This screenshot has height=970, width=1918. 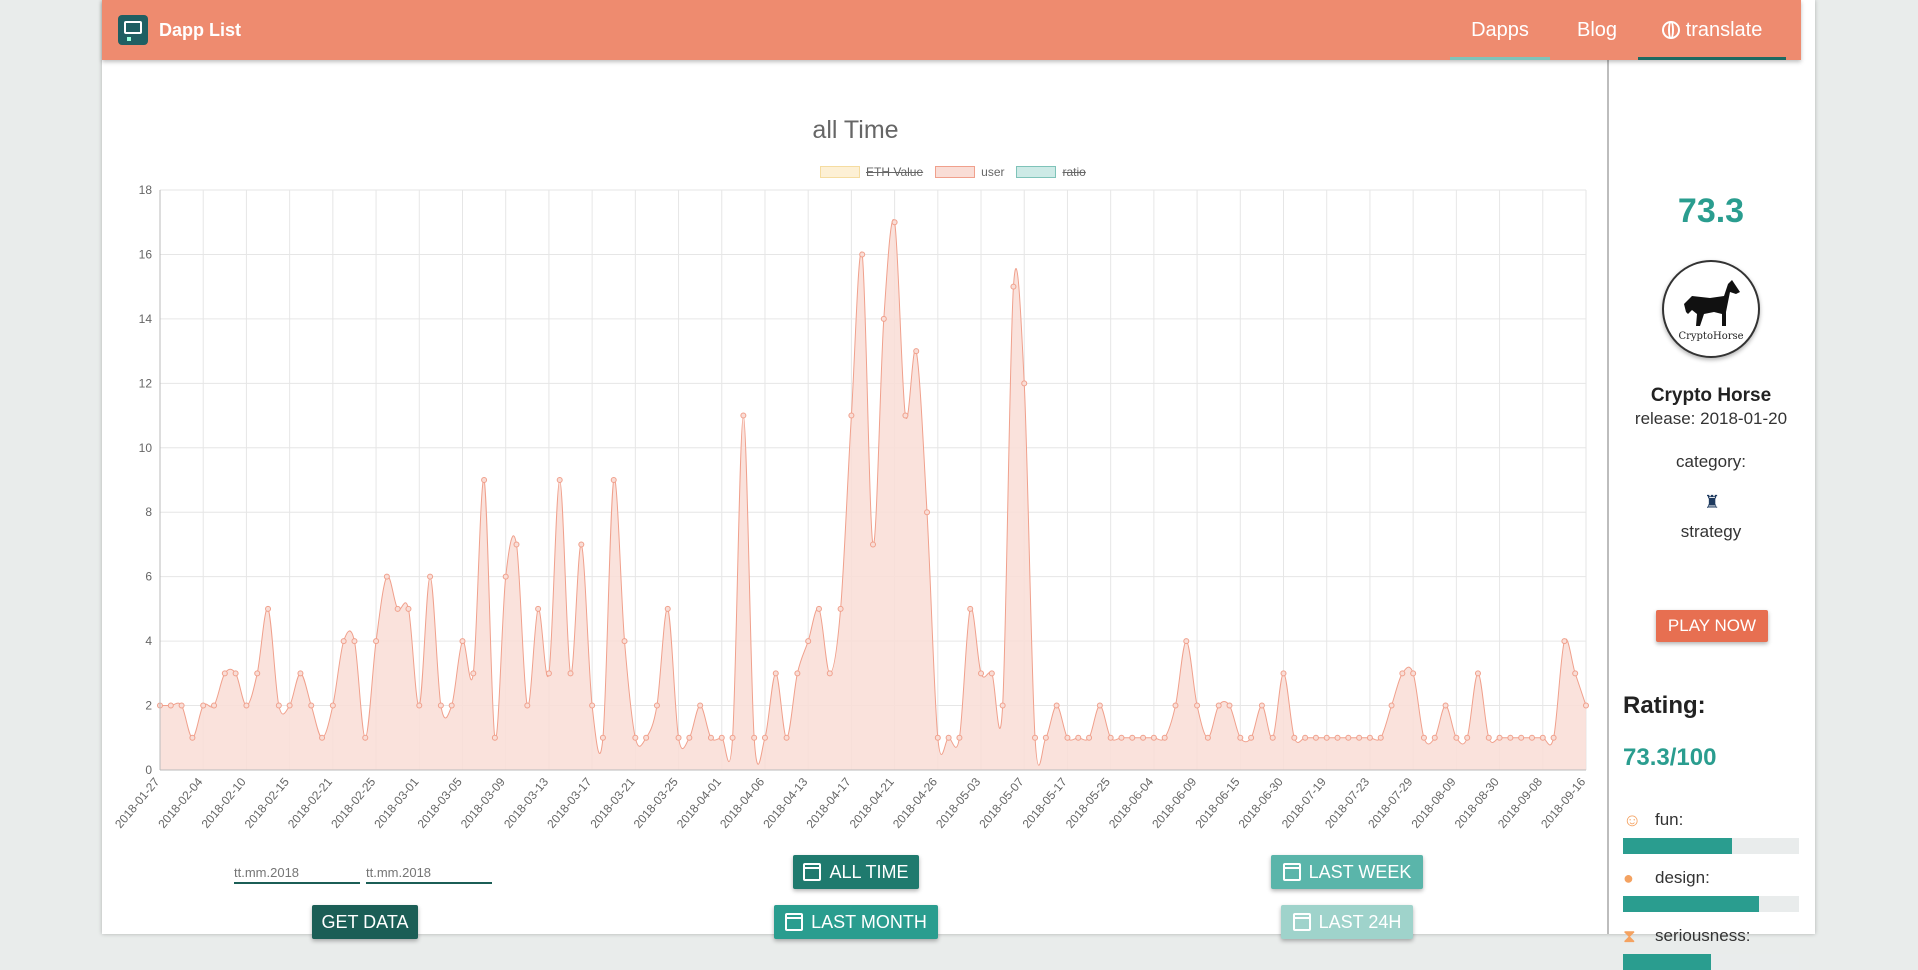 I want to click on dapp-name: Crypto Horse, so click(x=1711, y=395).